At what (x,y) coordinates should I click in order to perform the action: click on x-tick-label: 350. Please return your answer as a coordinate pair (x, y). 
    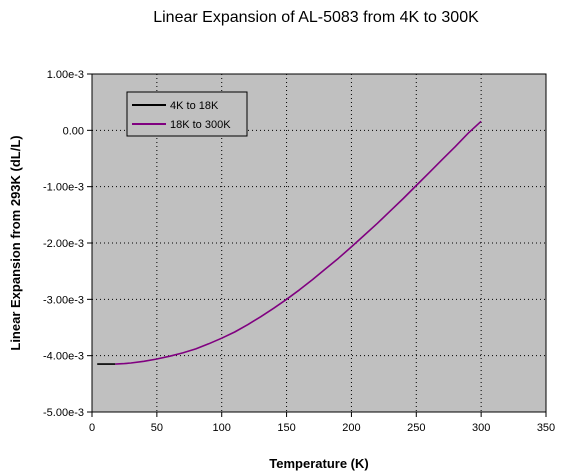
    Looking at the image, I should click on (546, 428).